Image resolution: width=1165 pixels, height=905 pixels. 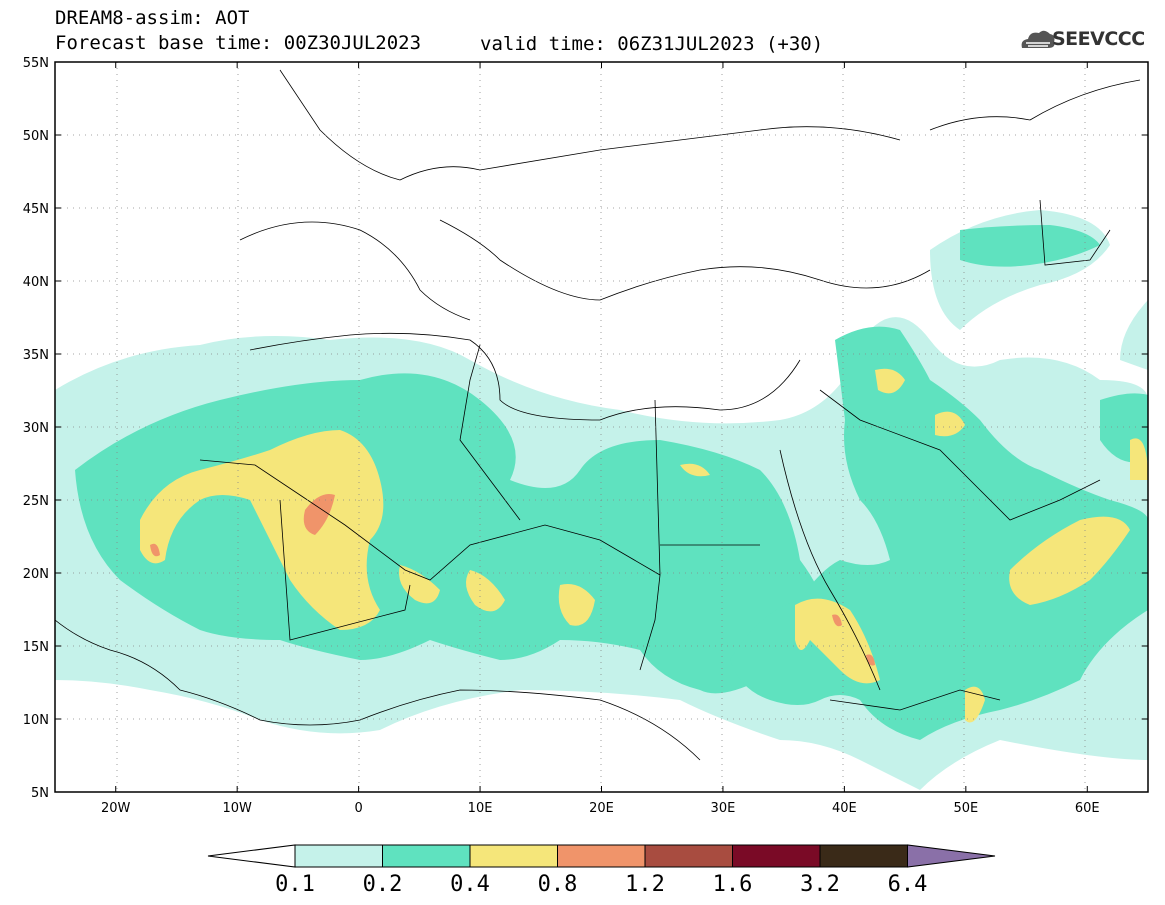 What do you see at coordinates (733, 884) in the screenshot?
I see `colorbar-level-label: 1.6` at bounding box center [733, 884].